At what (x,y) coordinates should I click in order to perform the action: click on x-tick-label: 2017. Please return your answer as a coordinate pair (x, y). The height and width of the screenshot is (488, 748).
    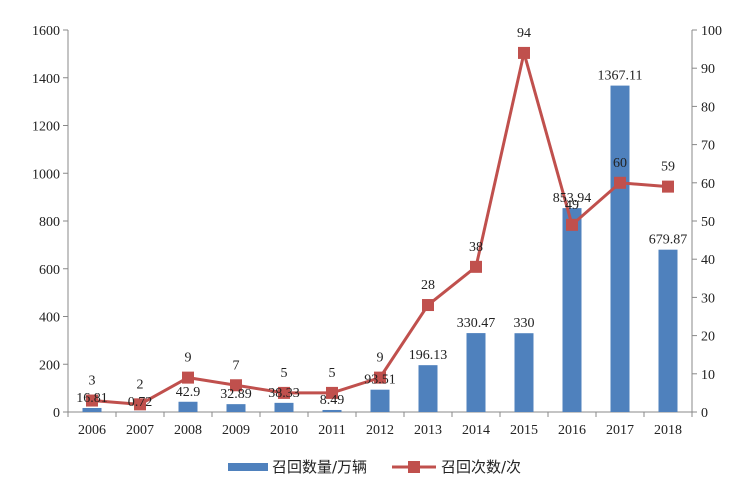
    Looking at the image, I should click on (620, 430).